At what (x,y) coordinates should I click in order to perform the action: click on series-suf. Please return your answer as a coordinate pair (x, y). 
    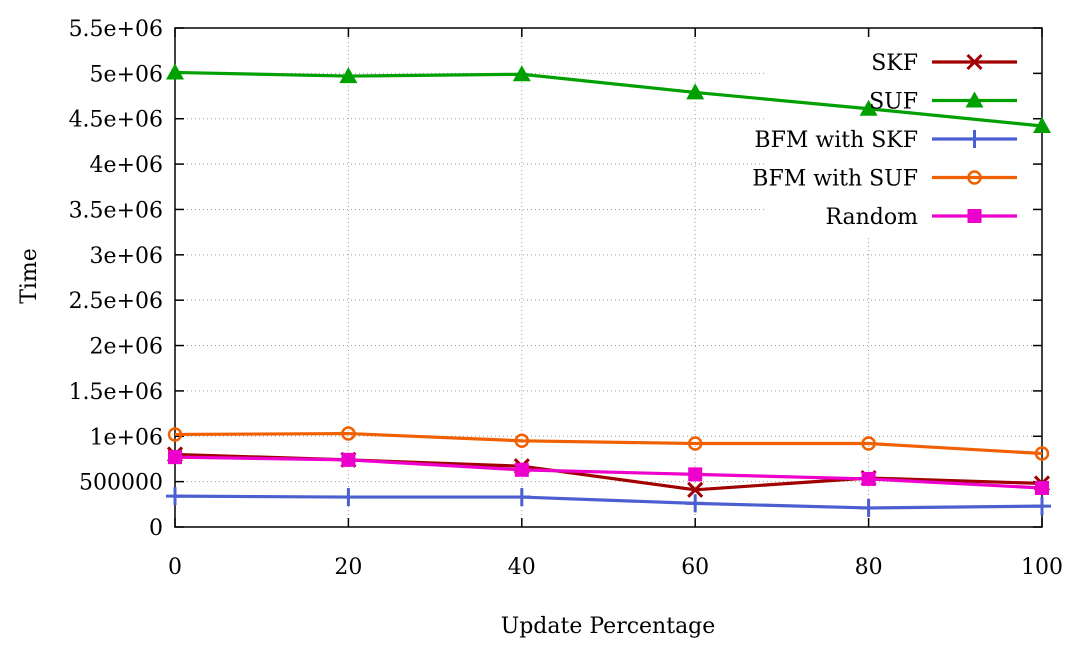
    Looking at the image, I should click on (608, 98).